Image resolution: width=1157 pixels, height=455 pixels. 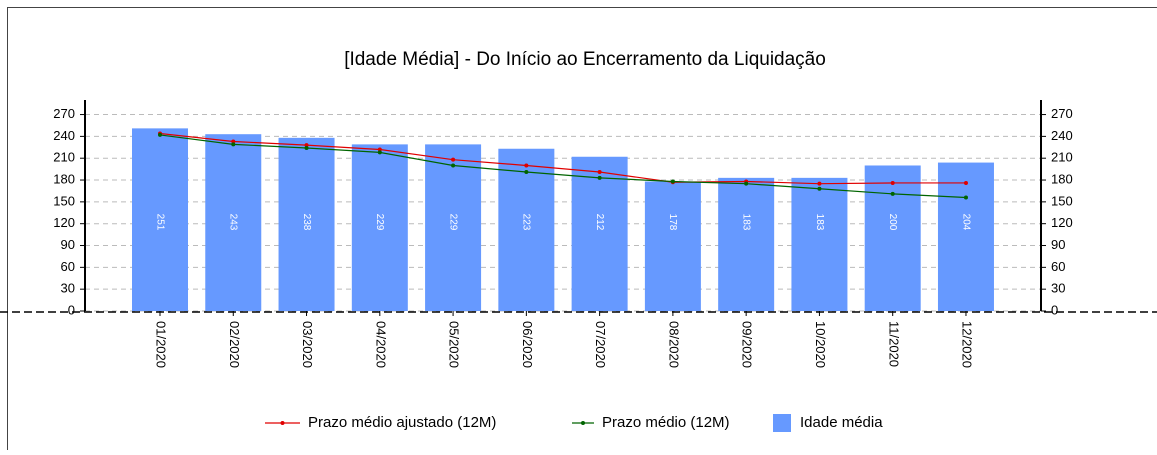 What do you see at coordinates (234, 344) in the screenshot?
I see `x-tick-label: 02/2020` at bounding box center [234, 344].